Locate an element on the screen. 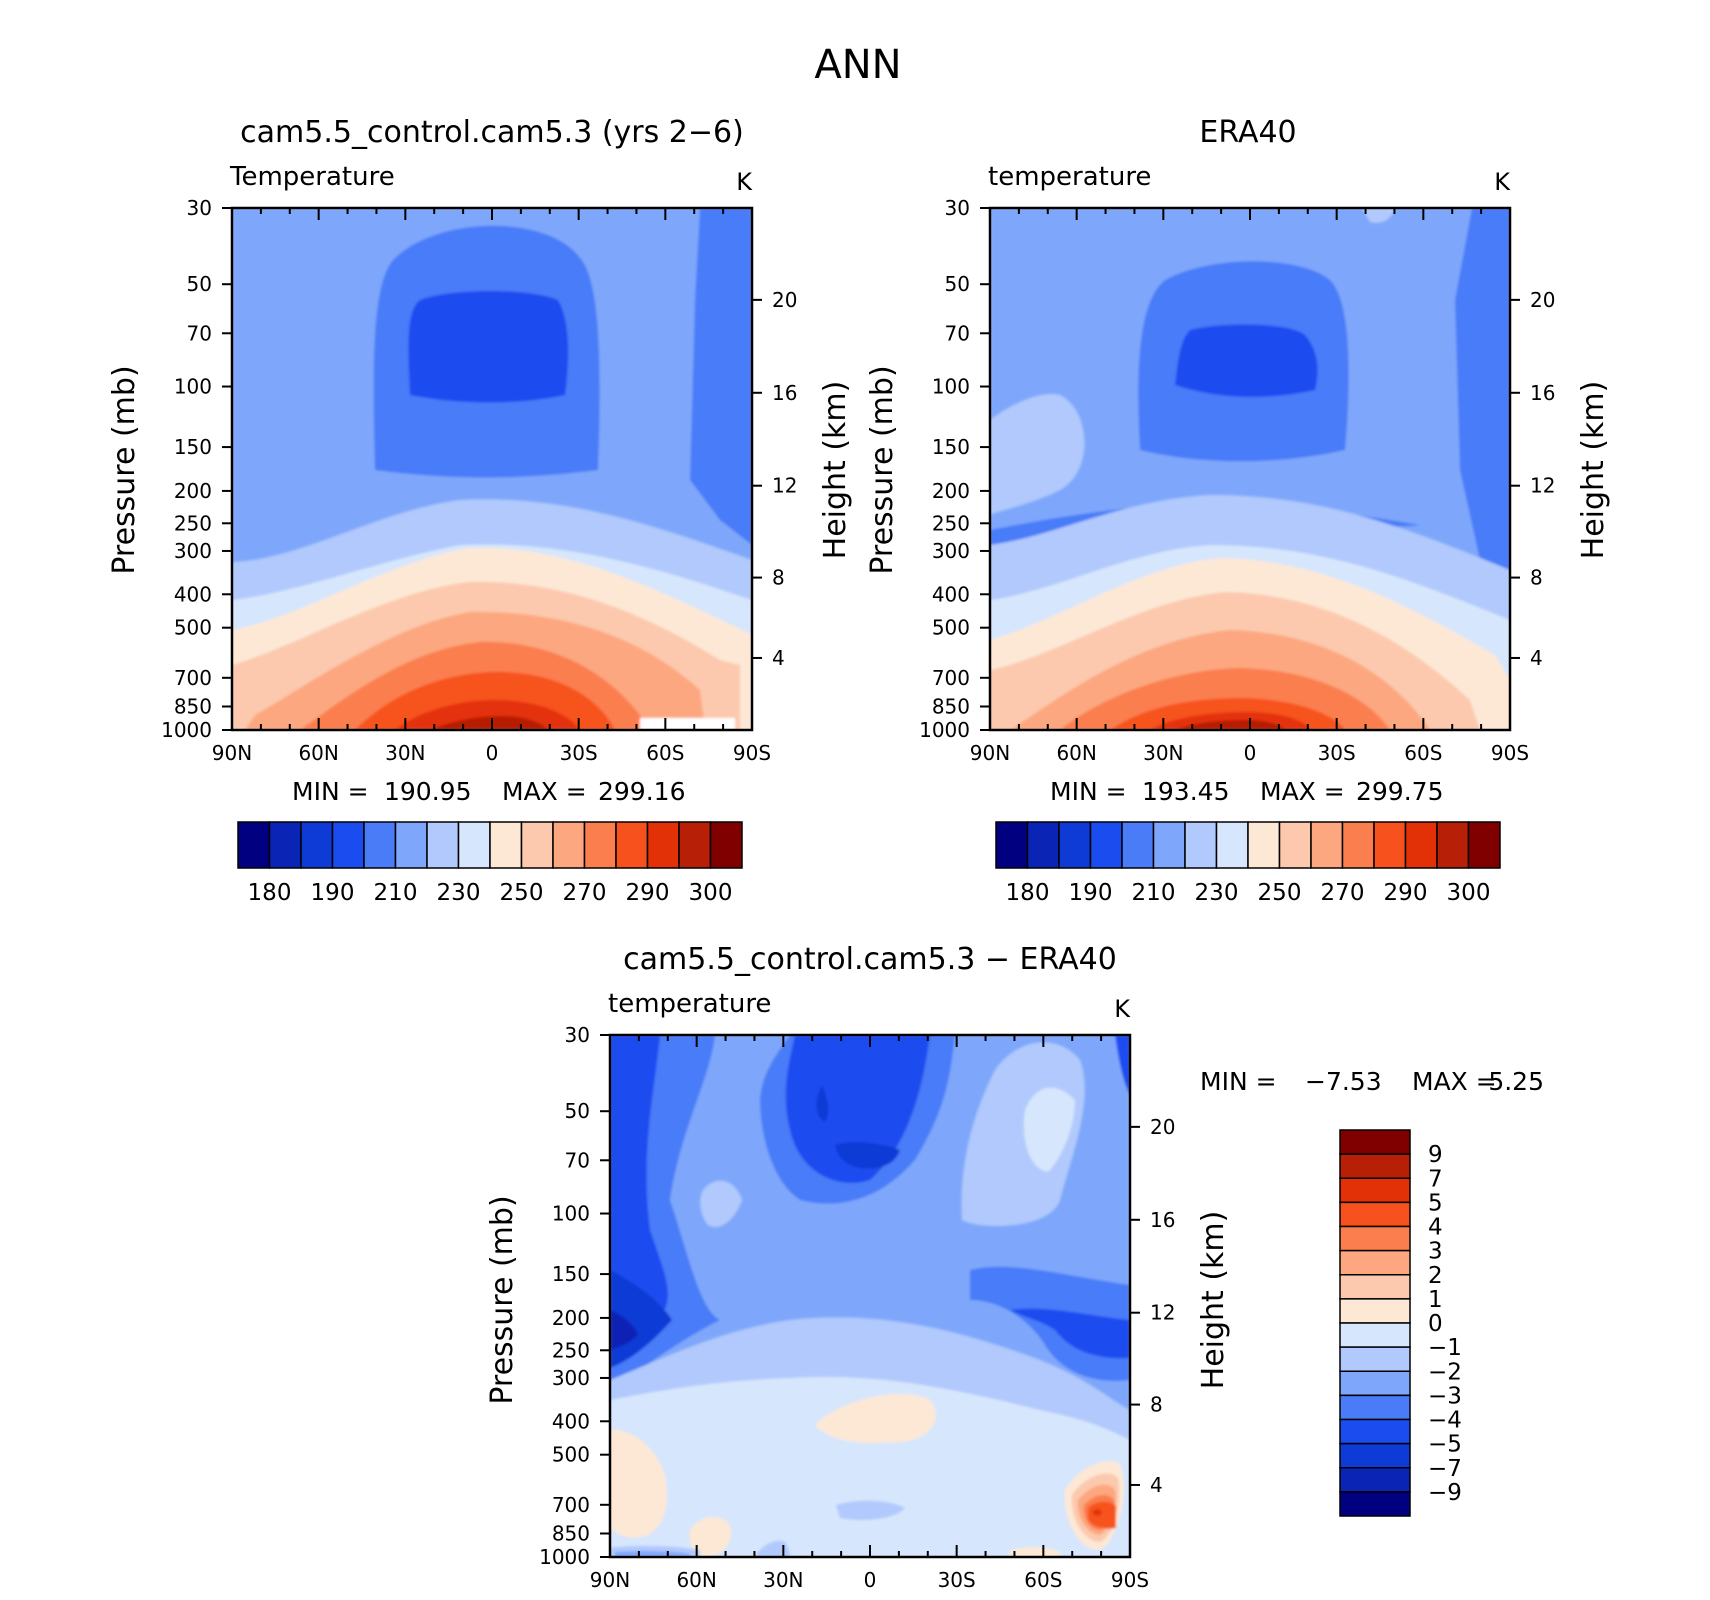 The height and width of the screenshot is (1600, 1710). y2-tick-label: 20 is located at coordinates (784, 300).